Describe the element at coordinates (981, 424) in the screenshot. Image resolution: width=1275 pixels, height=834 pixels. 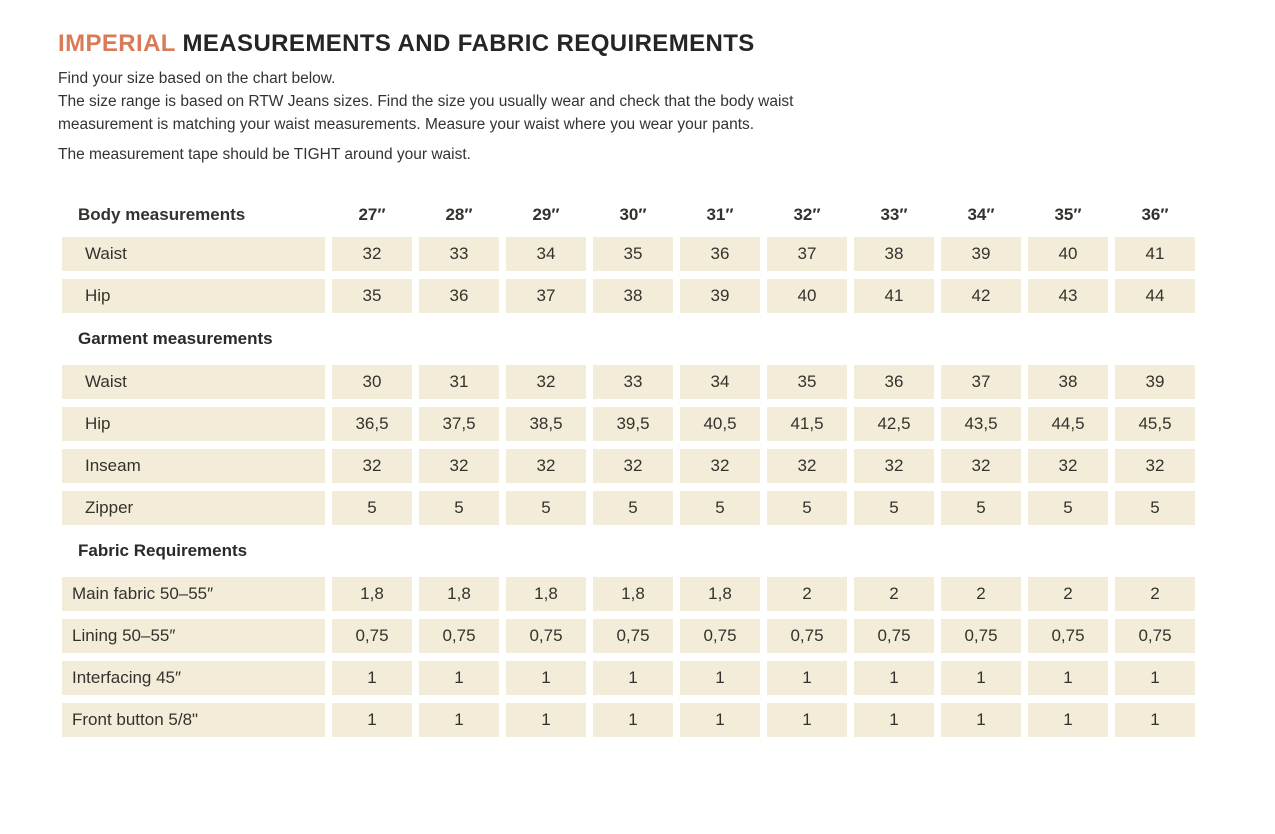
I see `table-cell: 43,5` at that location.